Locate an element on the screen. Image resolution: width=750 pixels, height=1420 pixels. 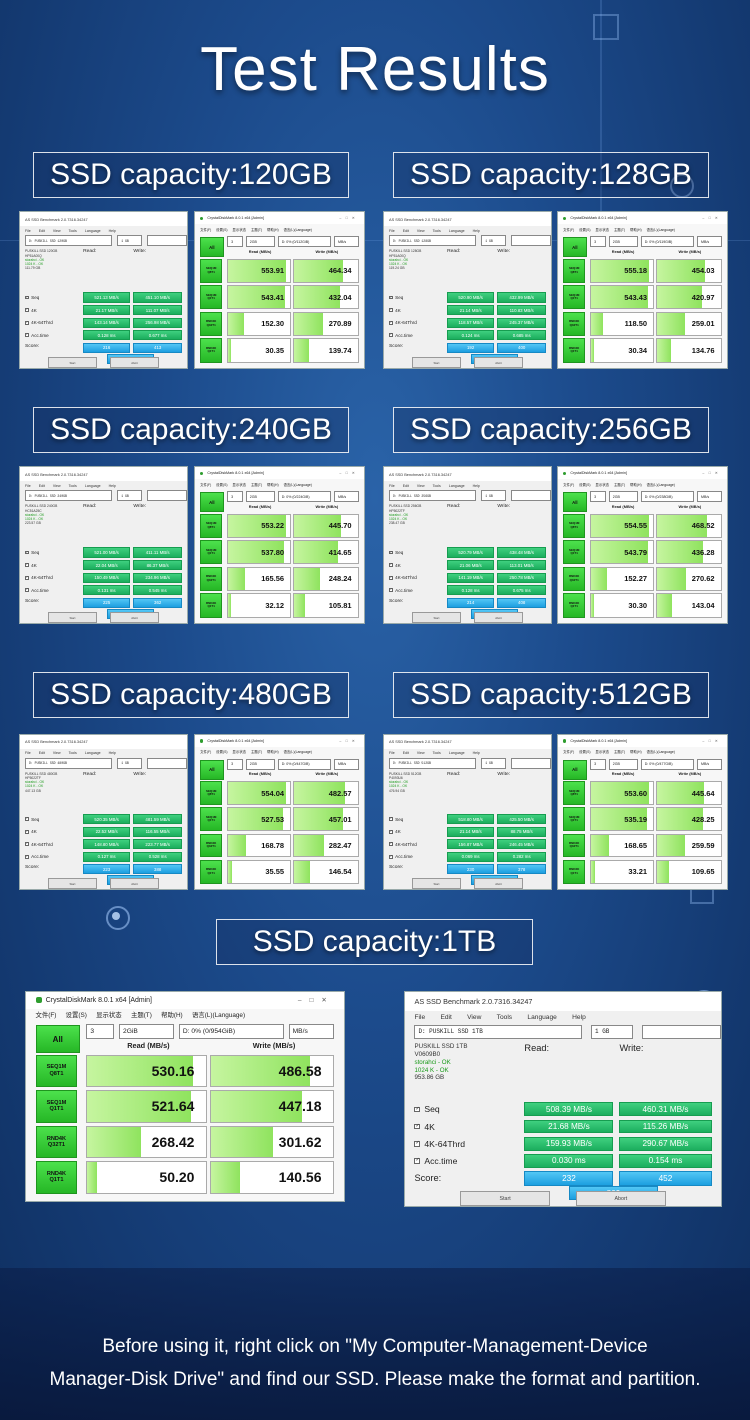
drive-select: D: 0% (0/119GiB) is located at coordinates (667, 242).